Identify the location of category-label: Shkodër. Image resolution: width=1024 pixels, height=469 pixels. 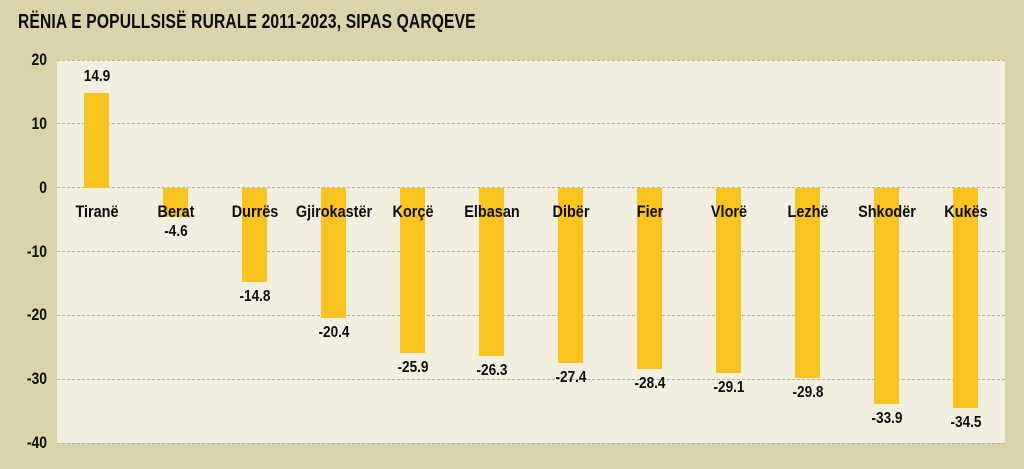
(886, 211).